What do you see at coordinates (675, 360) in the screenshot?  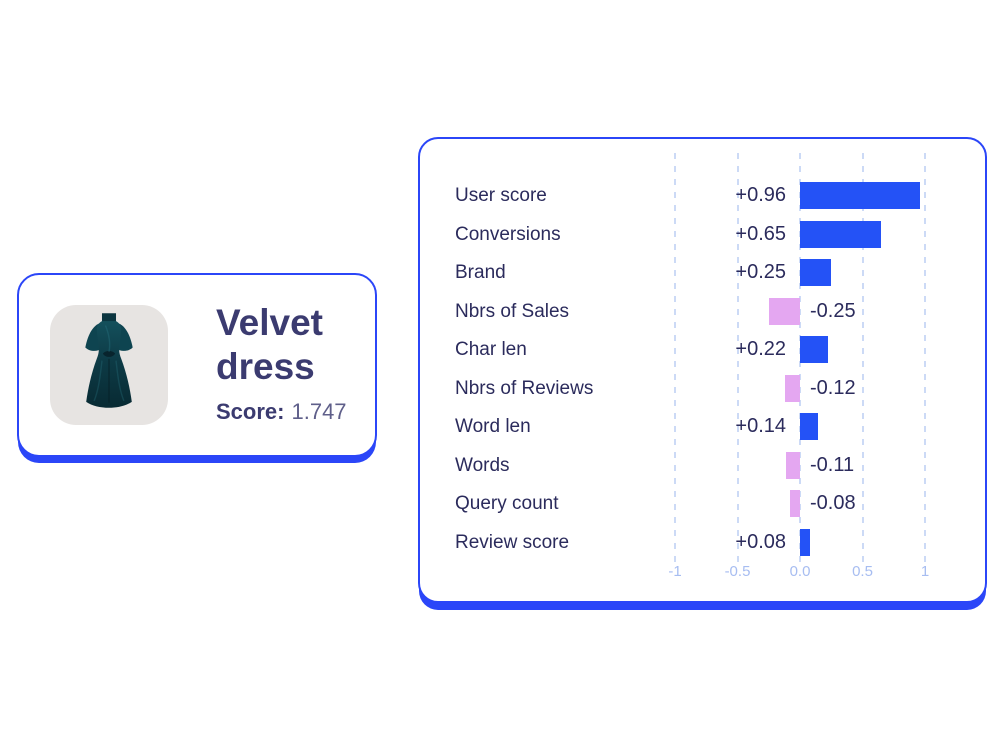 I see `gridline--1` at bounding box center [675, 360].